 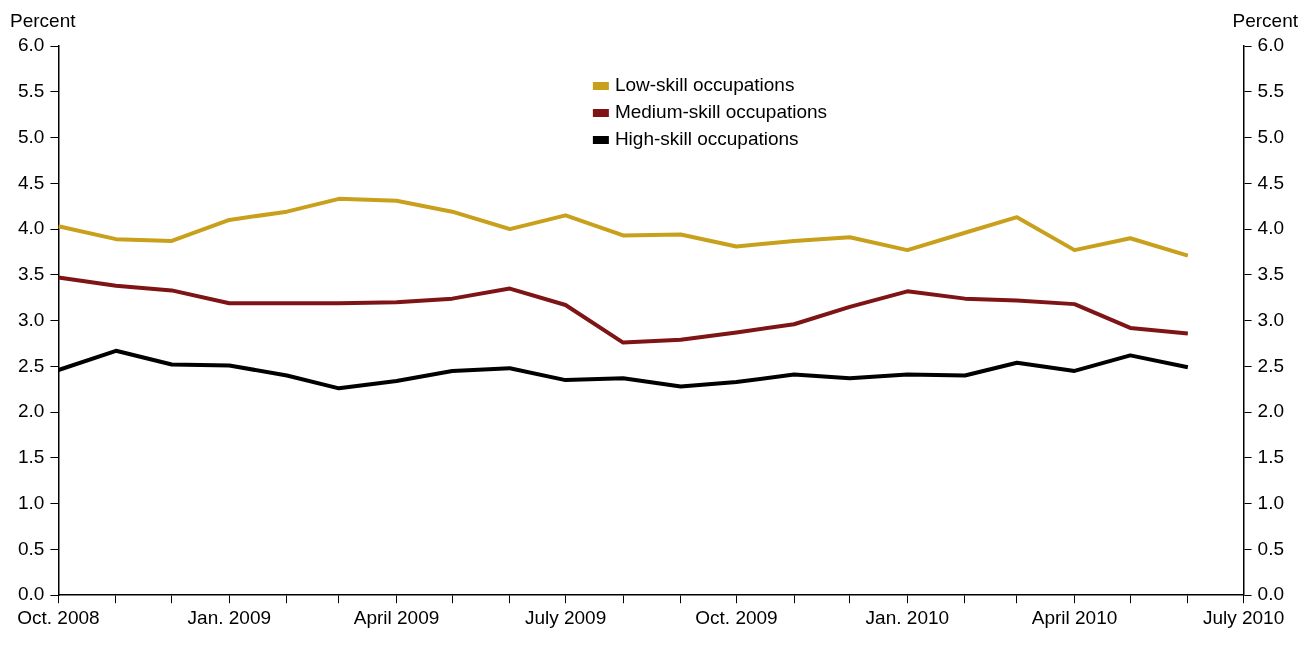 What do you see at coordinates (31, 411) in the screenshot?
I see `y-tick-label: 2.0` at bounding box center [31, 411].